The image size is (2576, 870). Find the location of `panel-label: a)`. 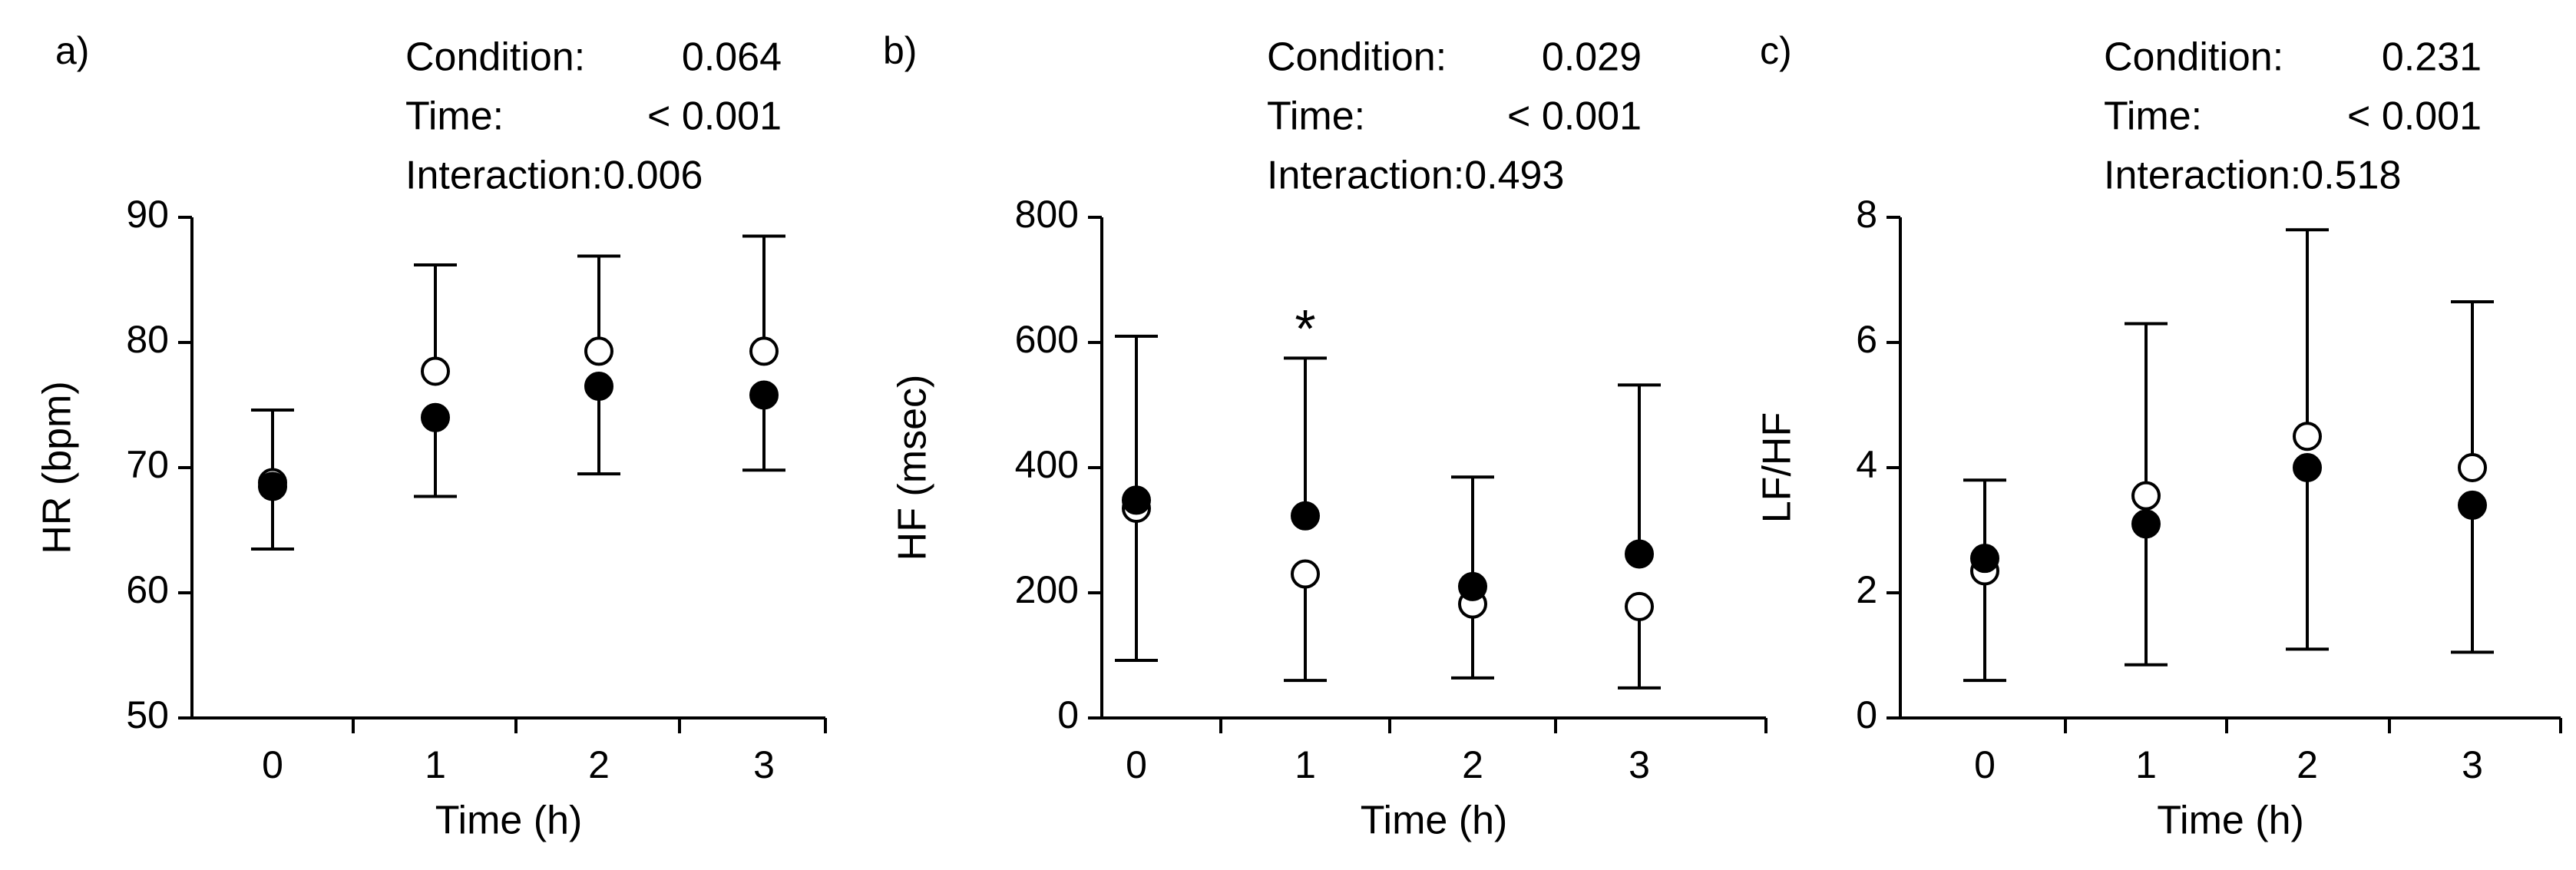

panel-label: a) is located at coordinates (72, 50).